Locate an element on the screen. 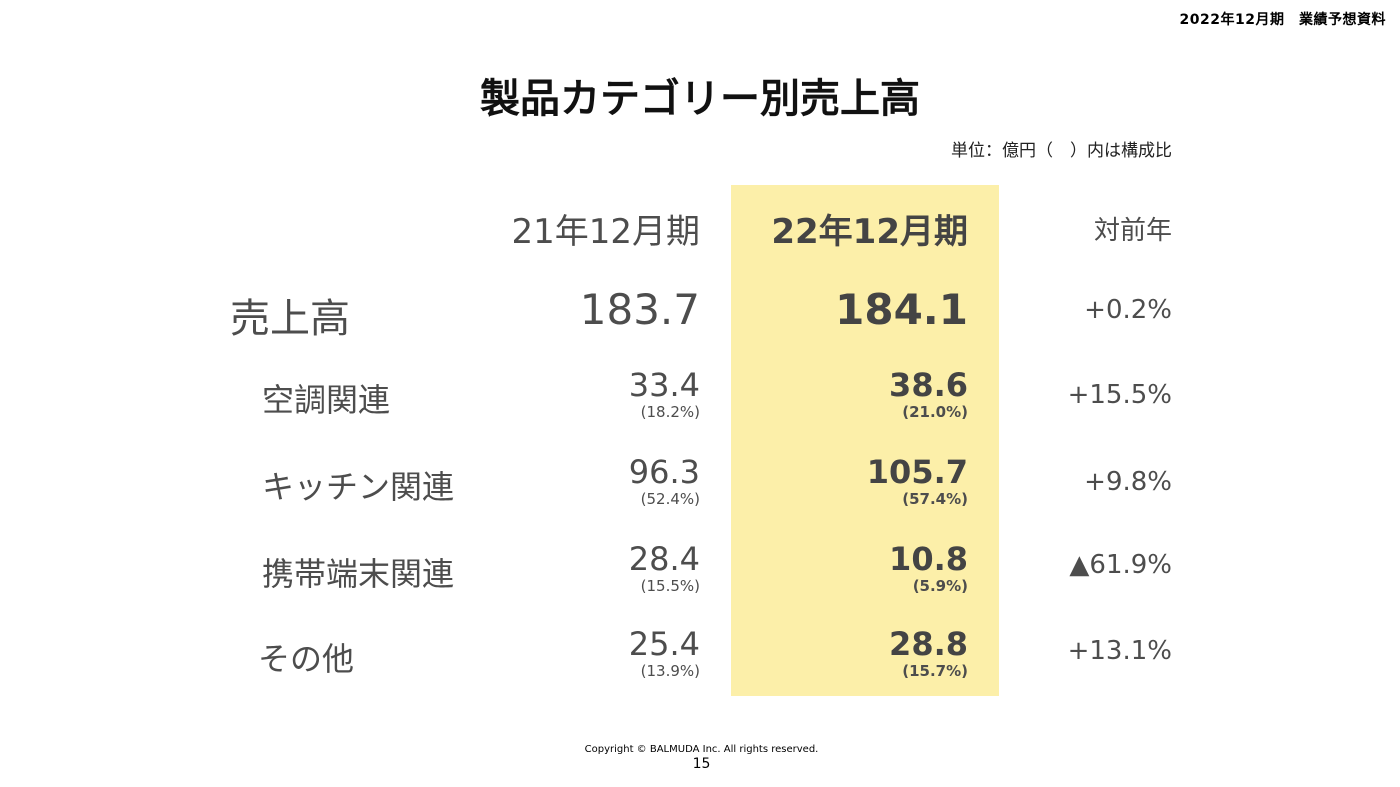 This screenshot has width=1400, height=787. current-value: 28.8 is located at coordinates (928, 644).